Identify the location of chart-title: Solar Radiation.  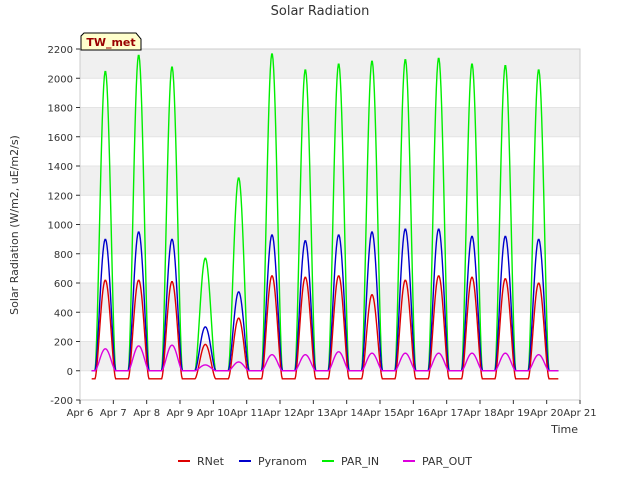
(320, 11).